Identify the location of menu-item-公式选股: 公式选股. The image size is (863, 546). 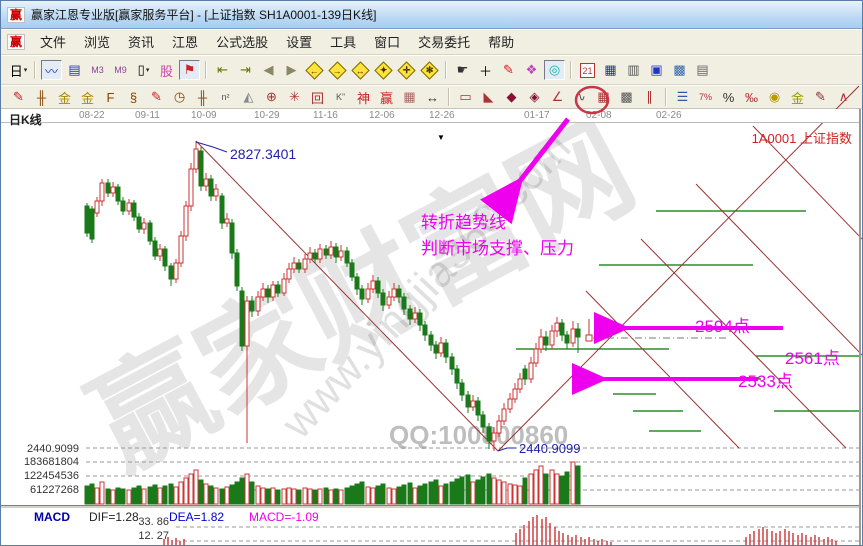
(242, 42).